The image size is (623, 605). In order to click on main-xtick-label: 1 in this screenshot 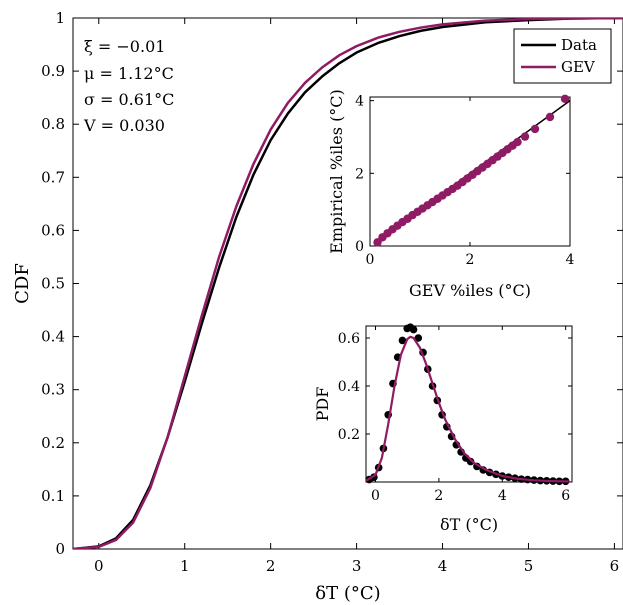, I will do `click(185, 566)`.